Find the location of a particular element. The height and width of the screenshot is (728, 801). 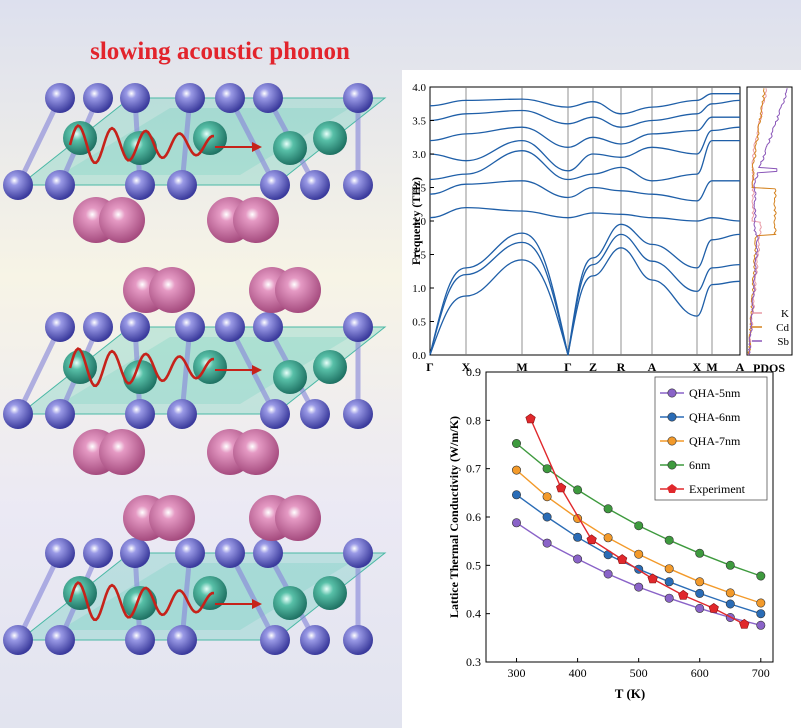

wave-arrow-head is located at coordinates (257, 147).